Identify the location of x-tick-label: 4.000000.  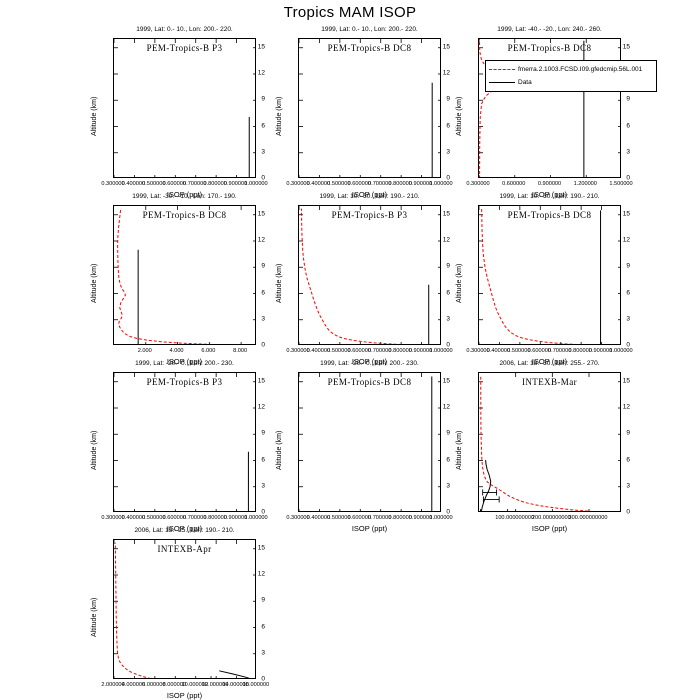
(133, 685).